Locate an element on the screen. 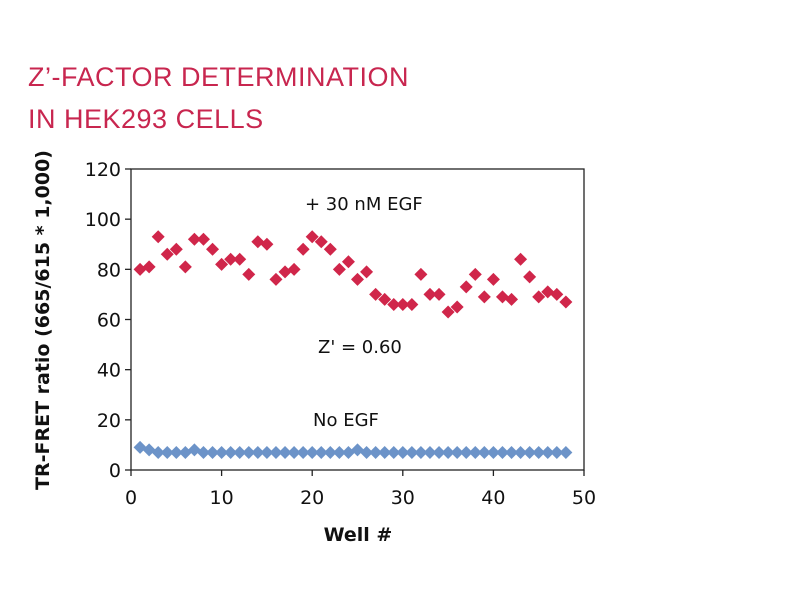 The height and width of the screenshot is (600, 800). annotation-egf: + 30 nM EGF is located at coordinates (364, 204).